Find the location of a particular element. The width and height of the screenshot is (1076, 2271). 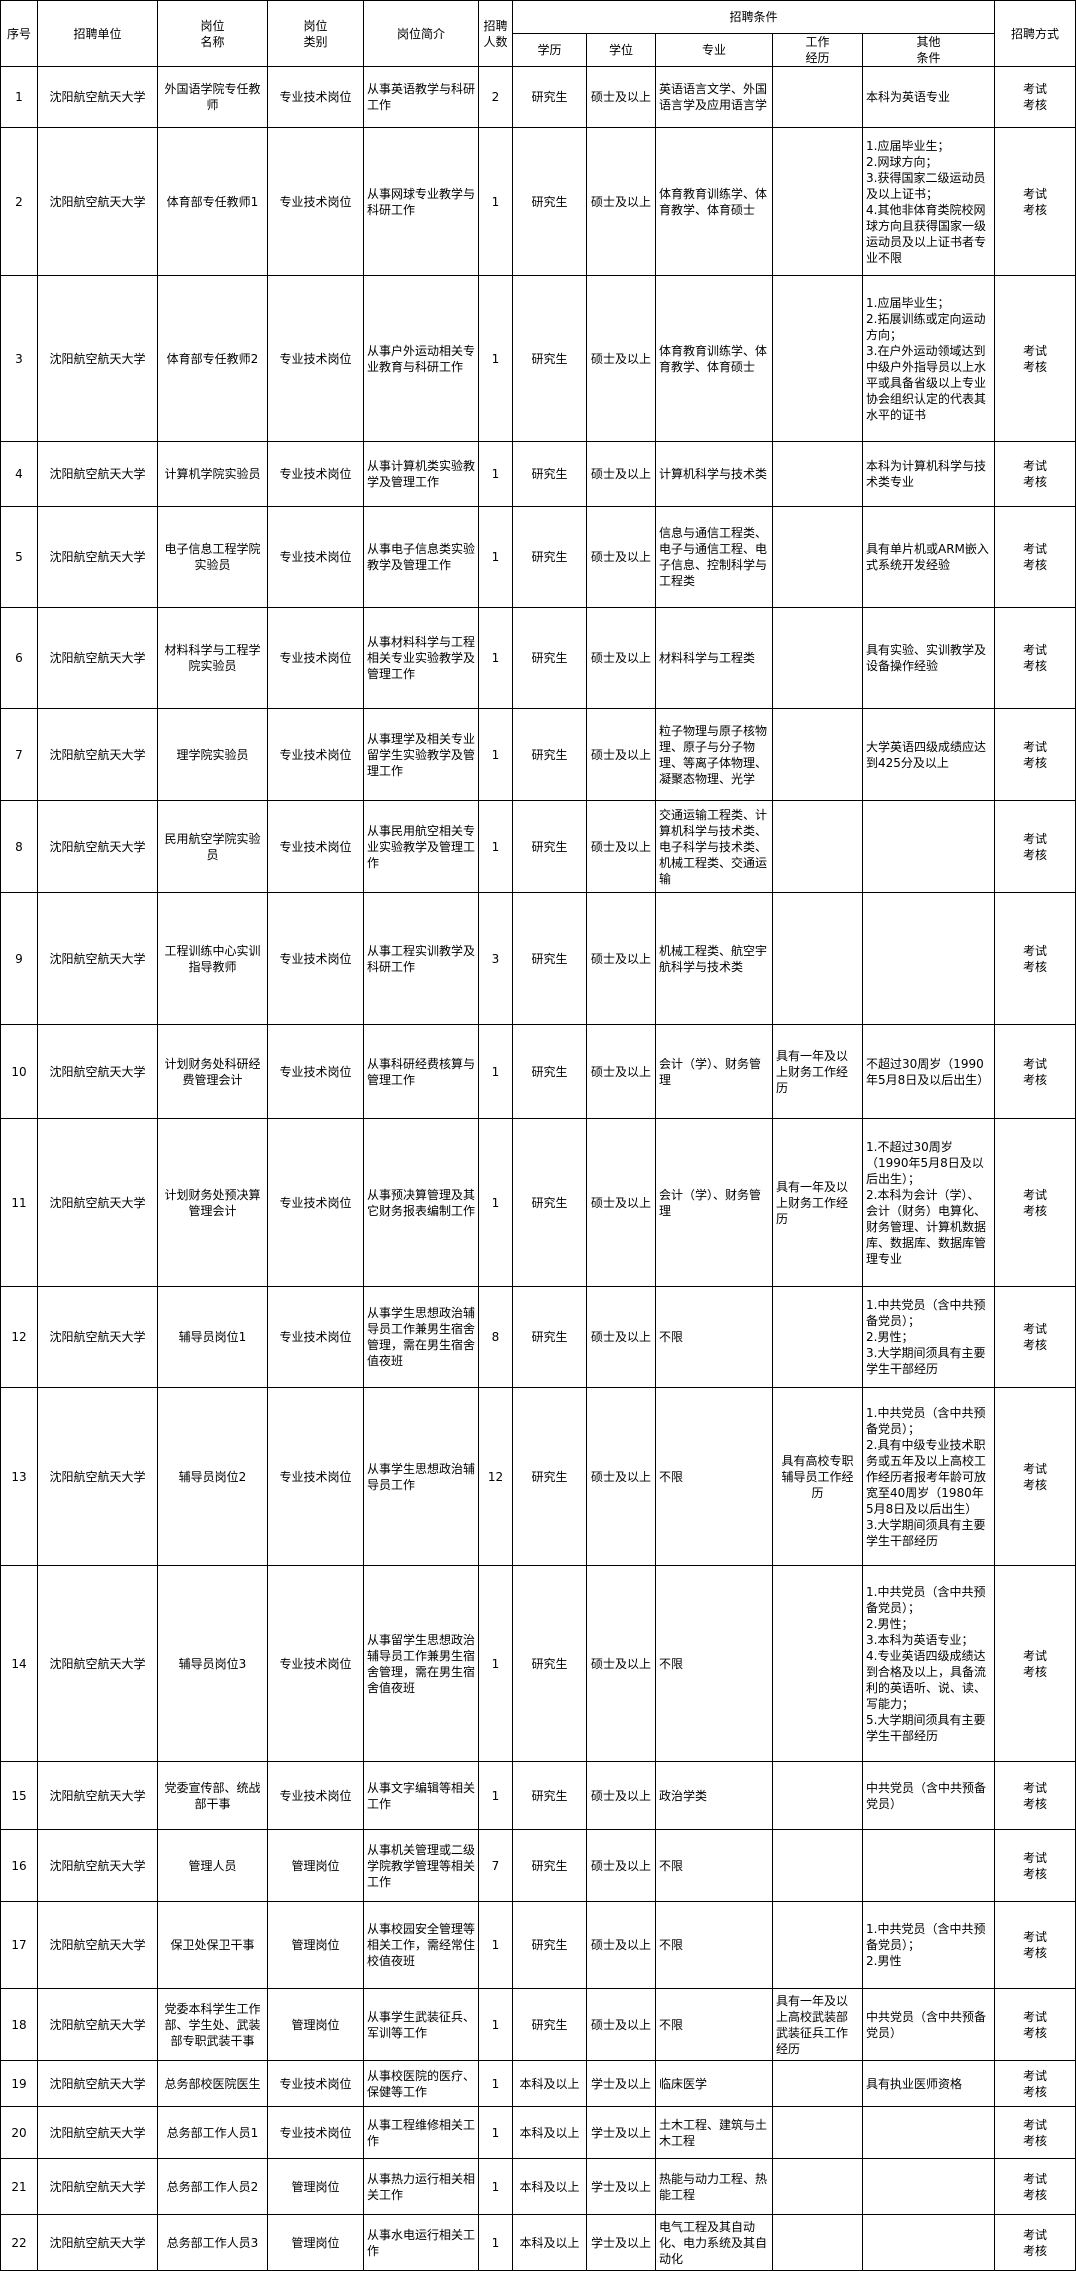

cell-position-desc: 从事校园安全管理等相关工作，需经常住校值夜班 is located at coordinates (421, 1945).